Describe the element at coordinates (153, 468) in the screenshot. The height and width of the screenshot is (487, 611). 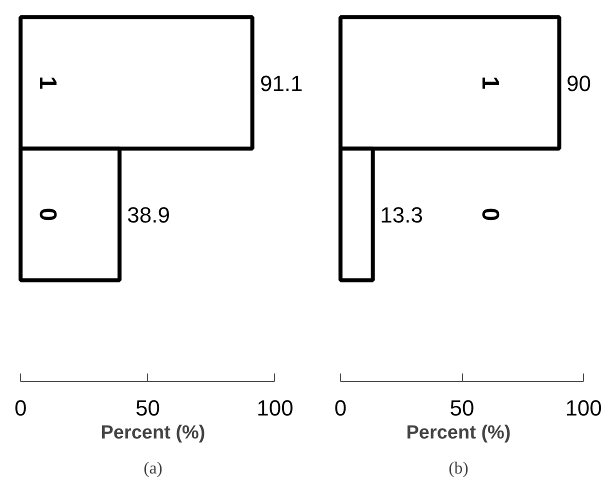
I see `text: (a)` at that location.